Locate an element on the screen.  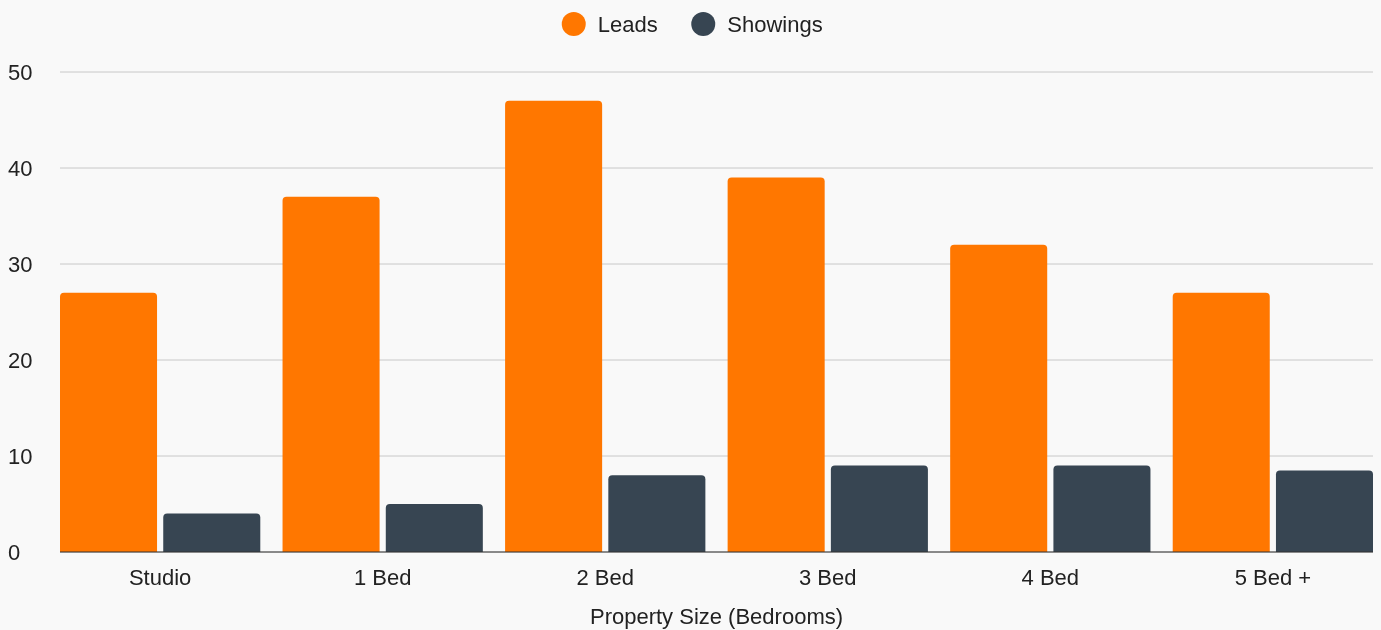
y-tick-label: 20 is located at coordinates (20, 360).